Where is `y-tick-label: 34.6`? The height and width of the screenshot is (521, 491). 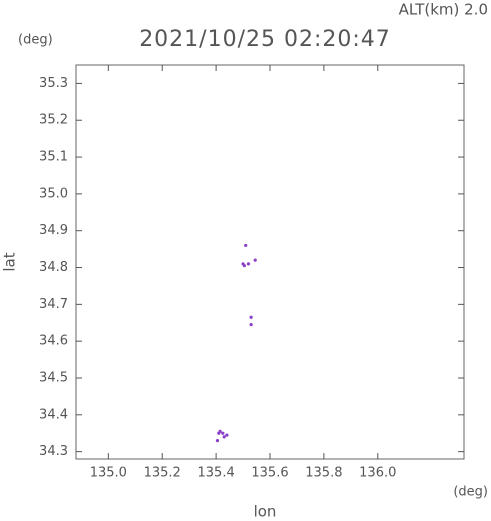 y-tick-label: 34.6 is located at coordinates (53, 341).